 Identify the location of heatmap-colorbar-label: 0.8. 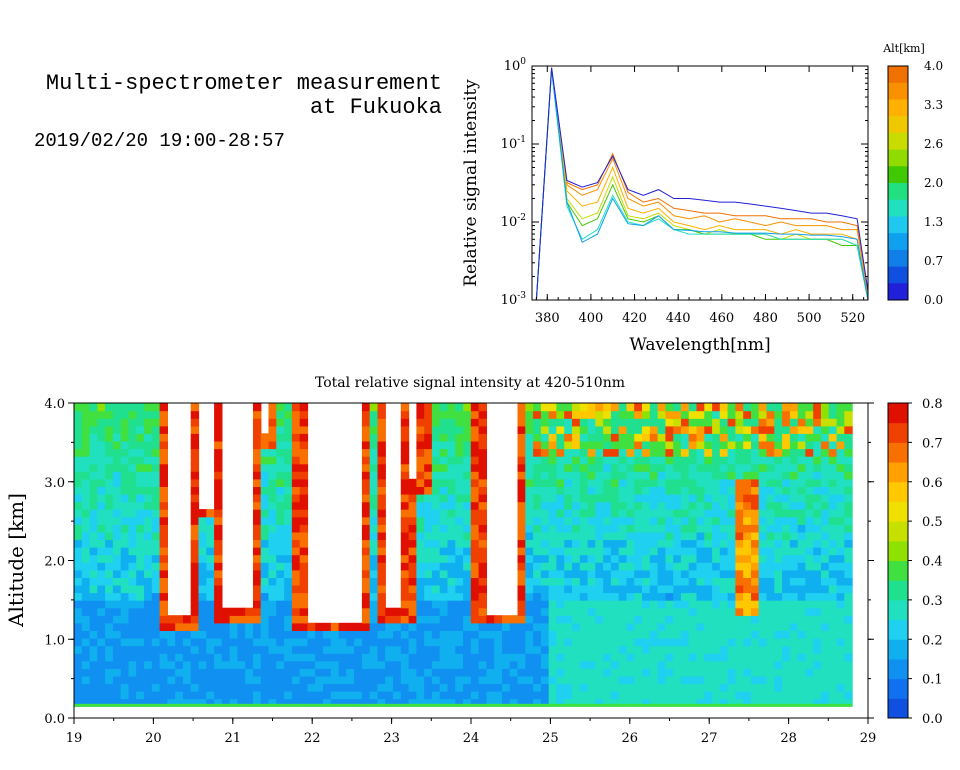
(932, 404).